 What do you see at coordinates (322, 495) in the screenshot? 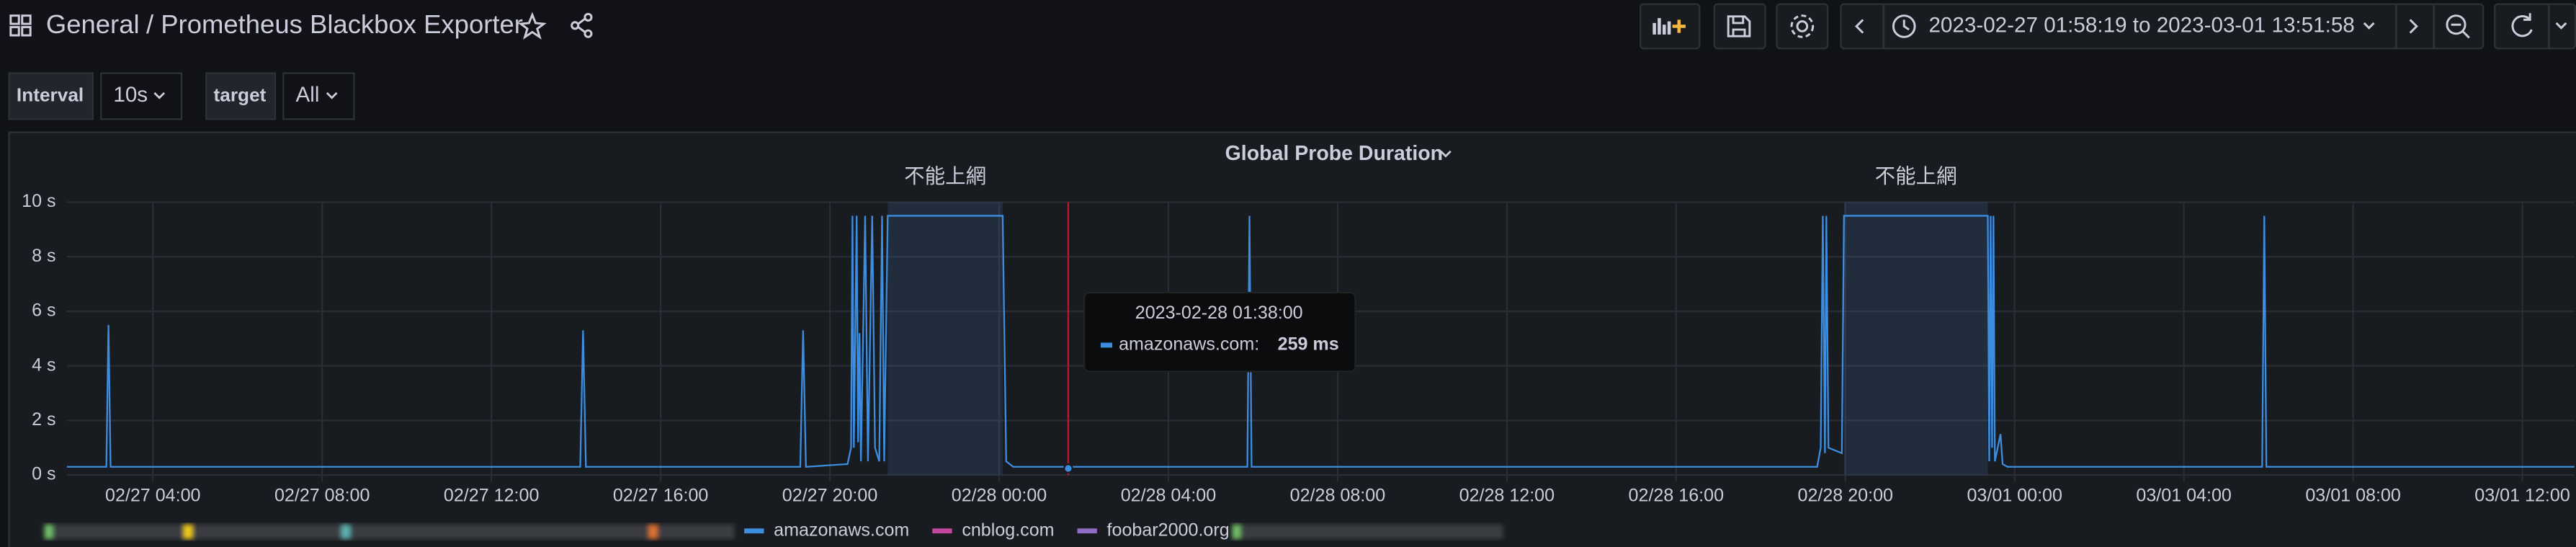
I see `x-tick-label: 02/27 08:00` at bounding box center [322, 495].